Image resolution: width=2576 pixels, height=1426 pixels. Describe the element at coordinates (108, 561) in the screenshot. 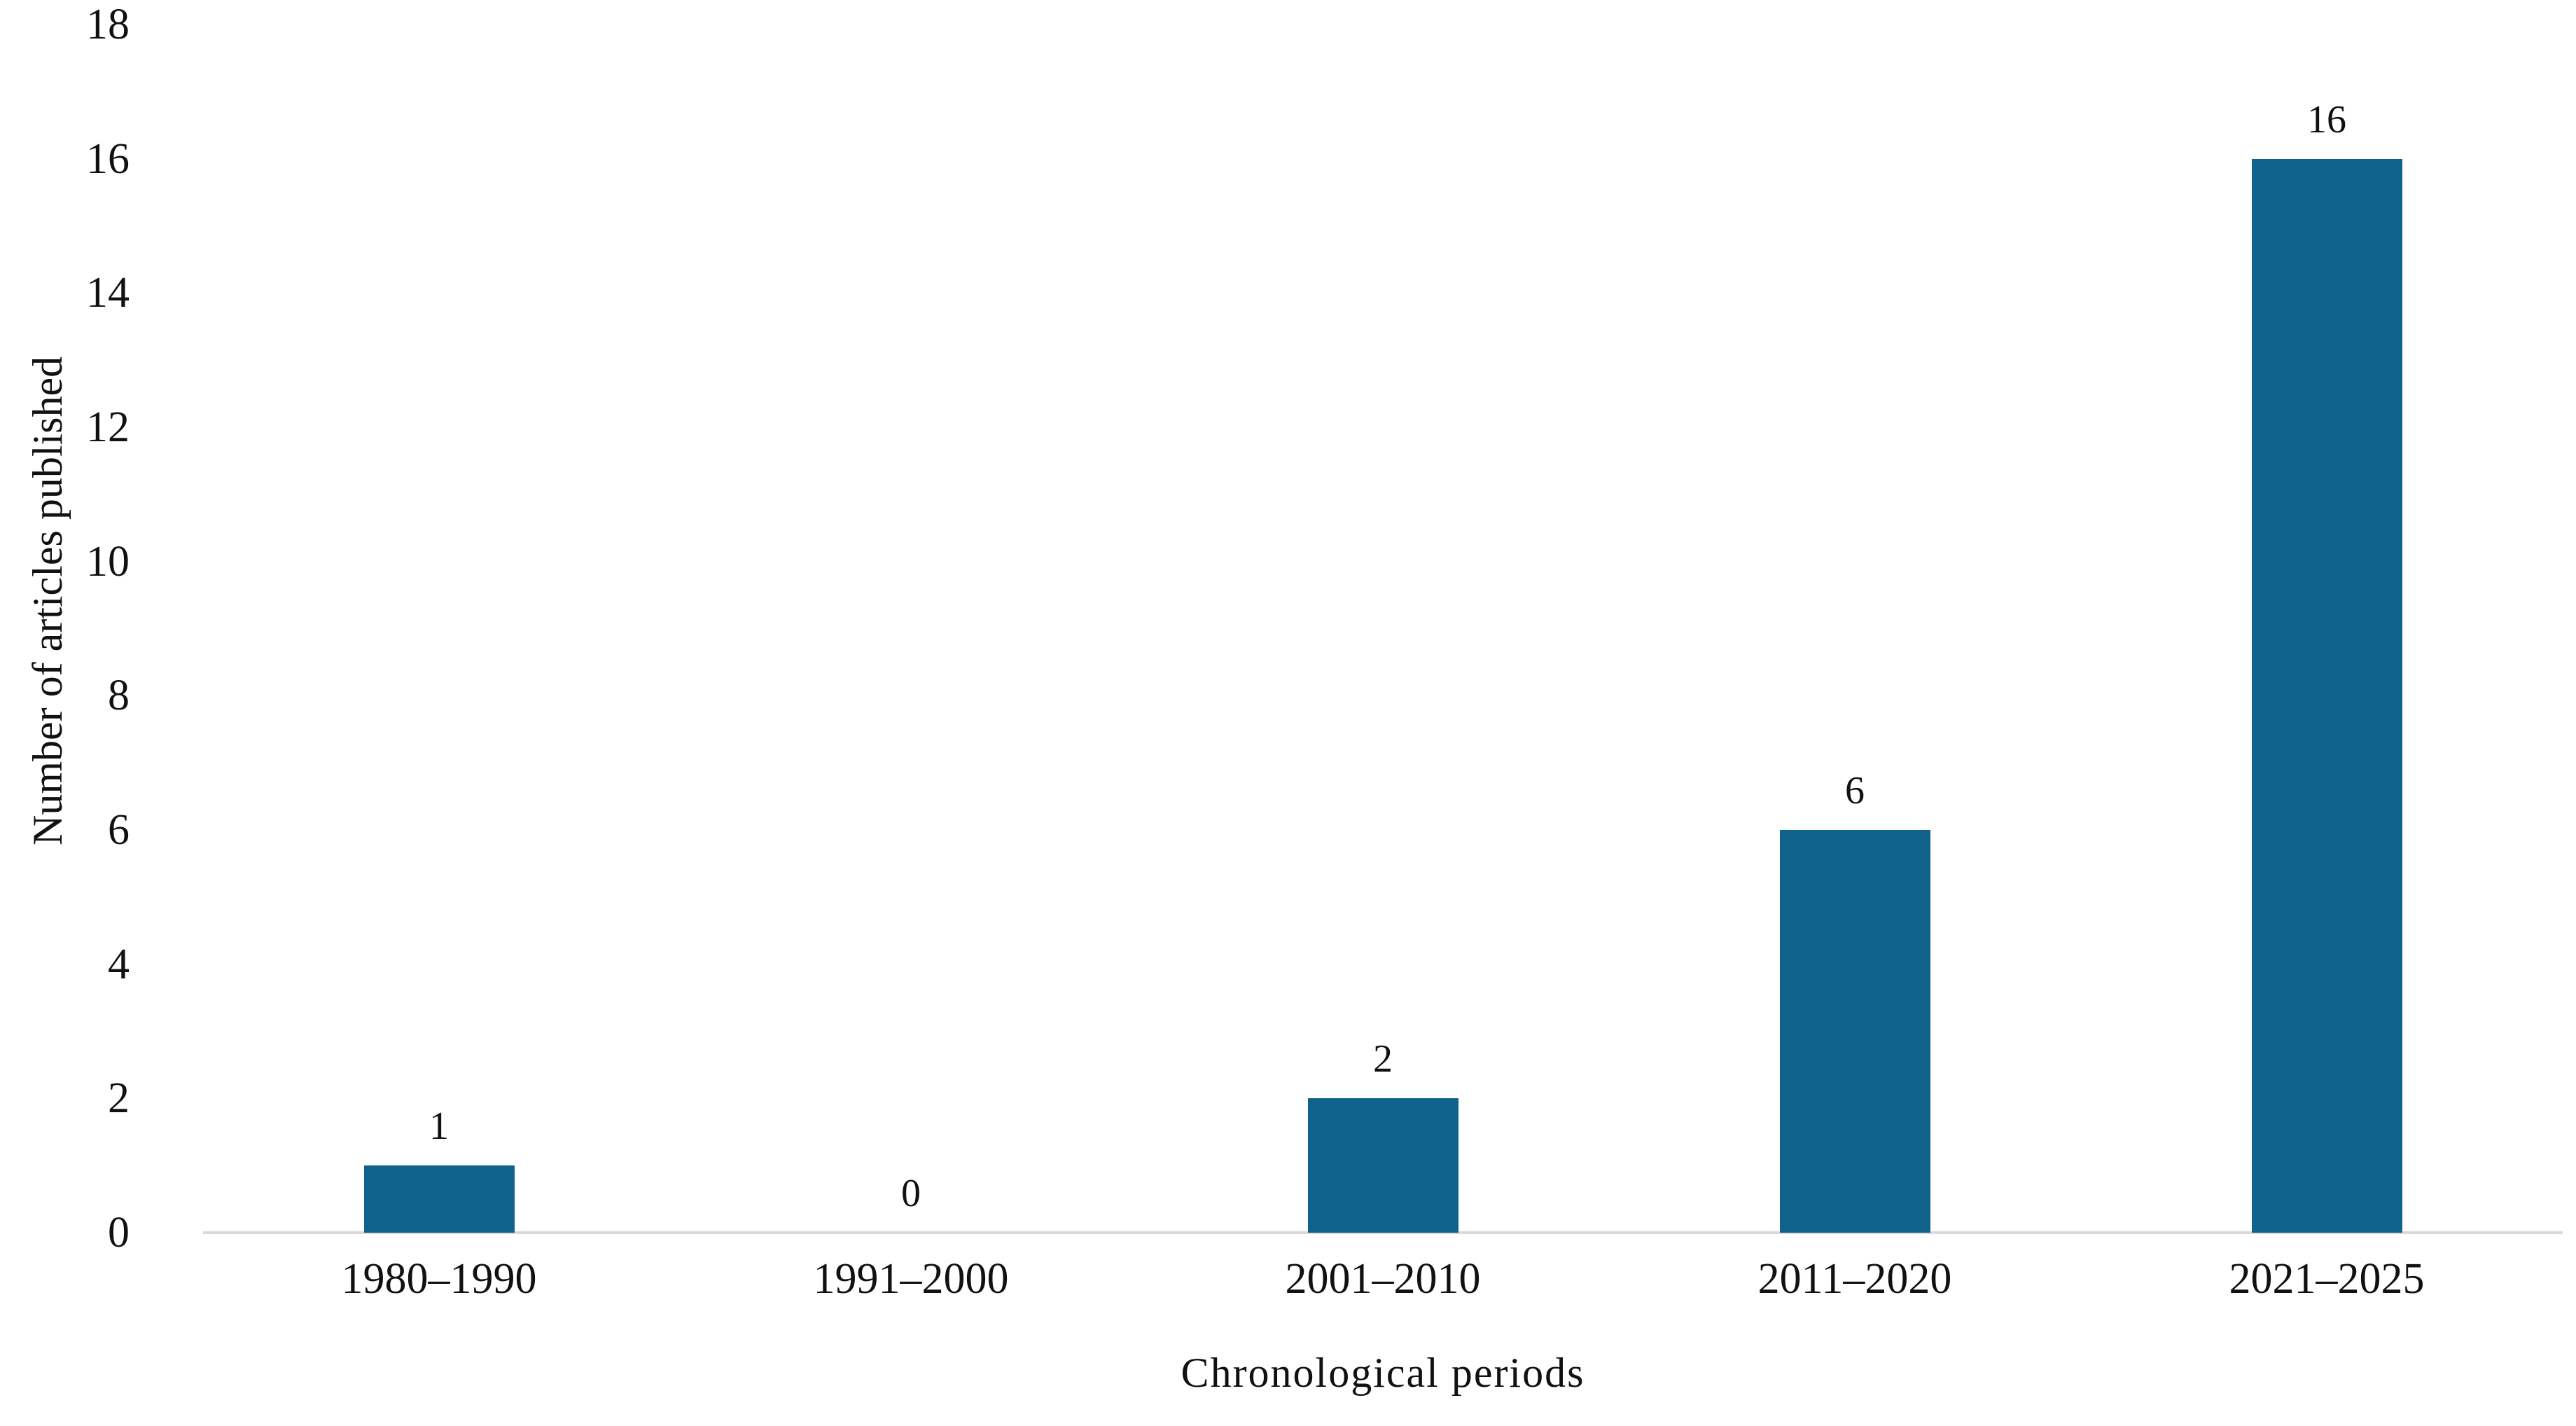

I see `y-tick-label: 10` at that location.